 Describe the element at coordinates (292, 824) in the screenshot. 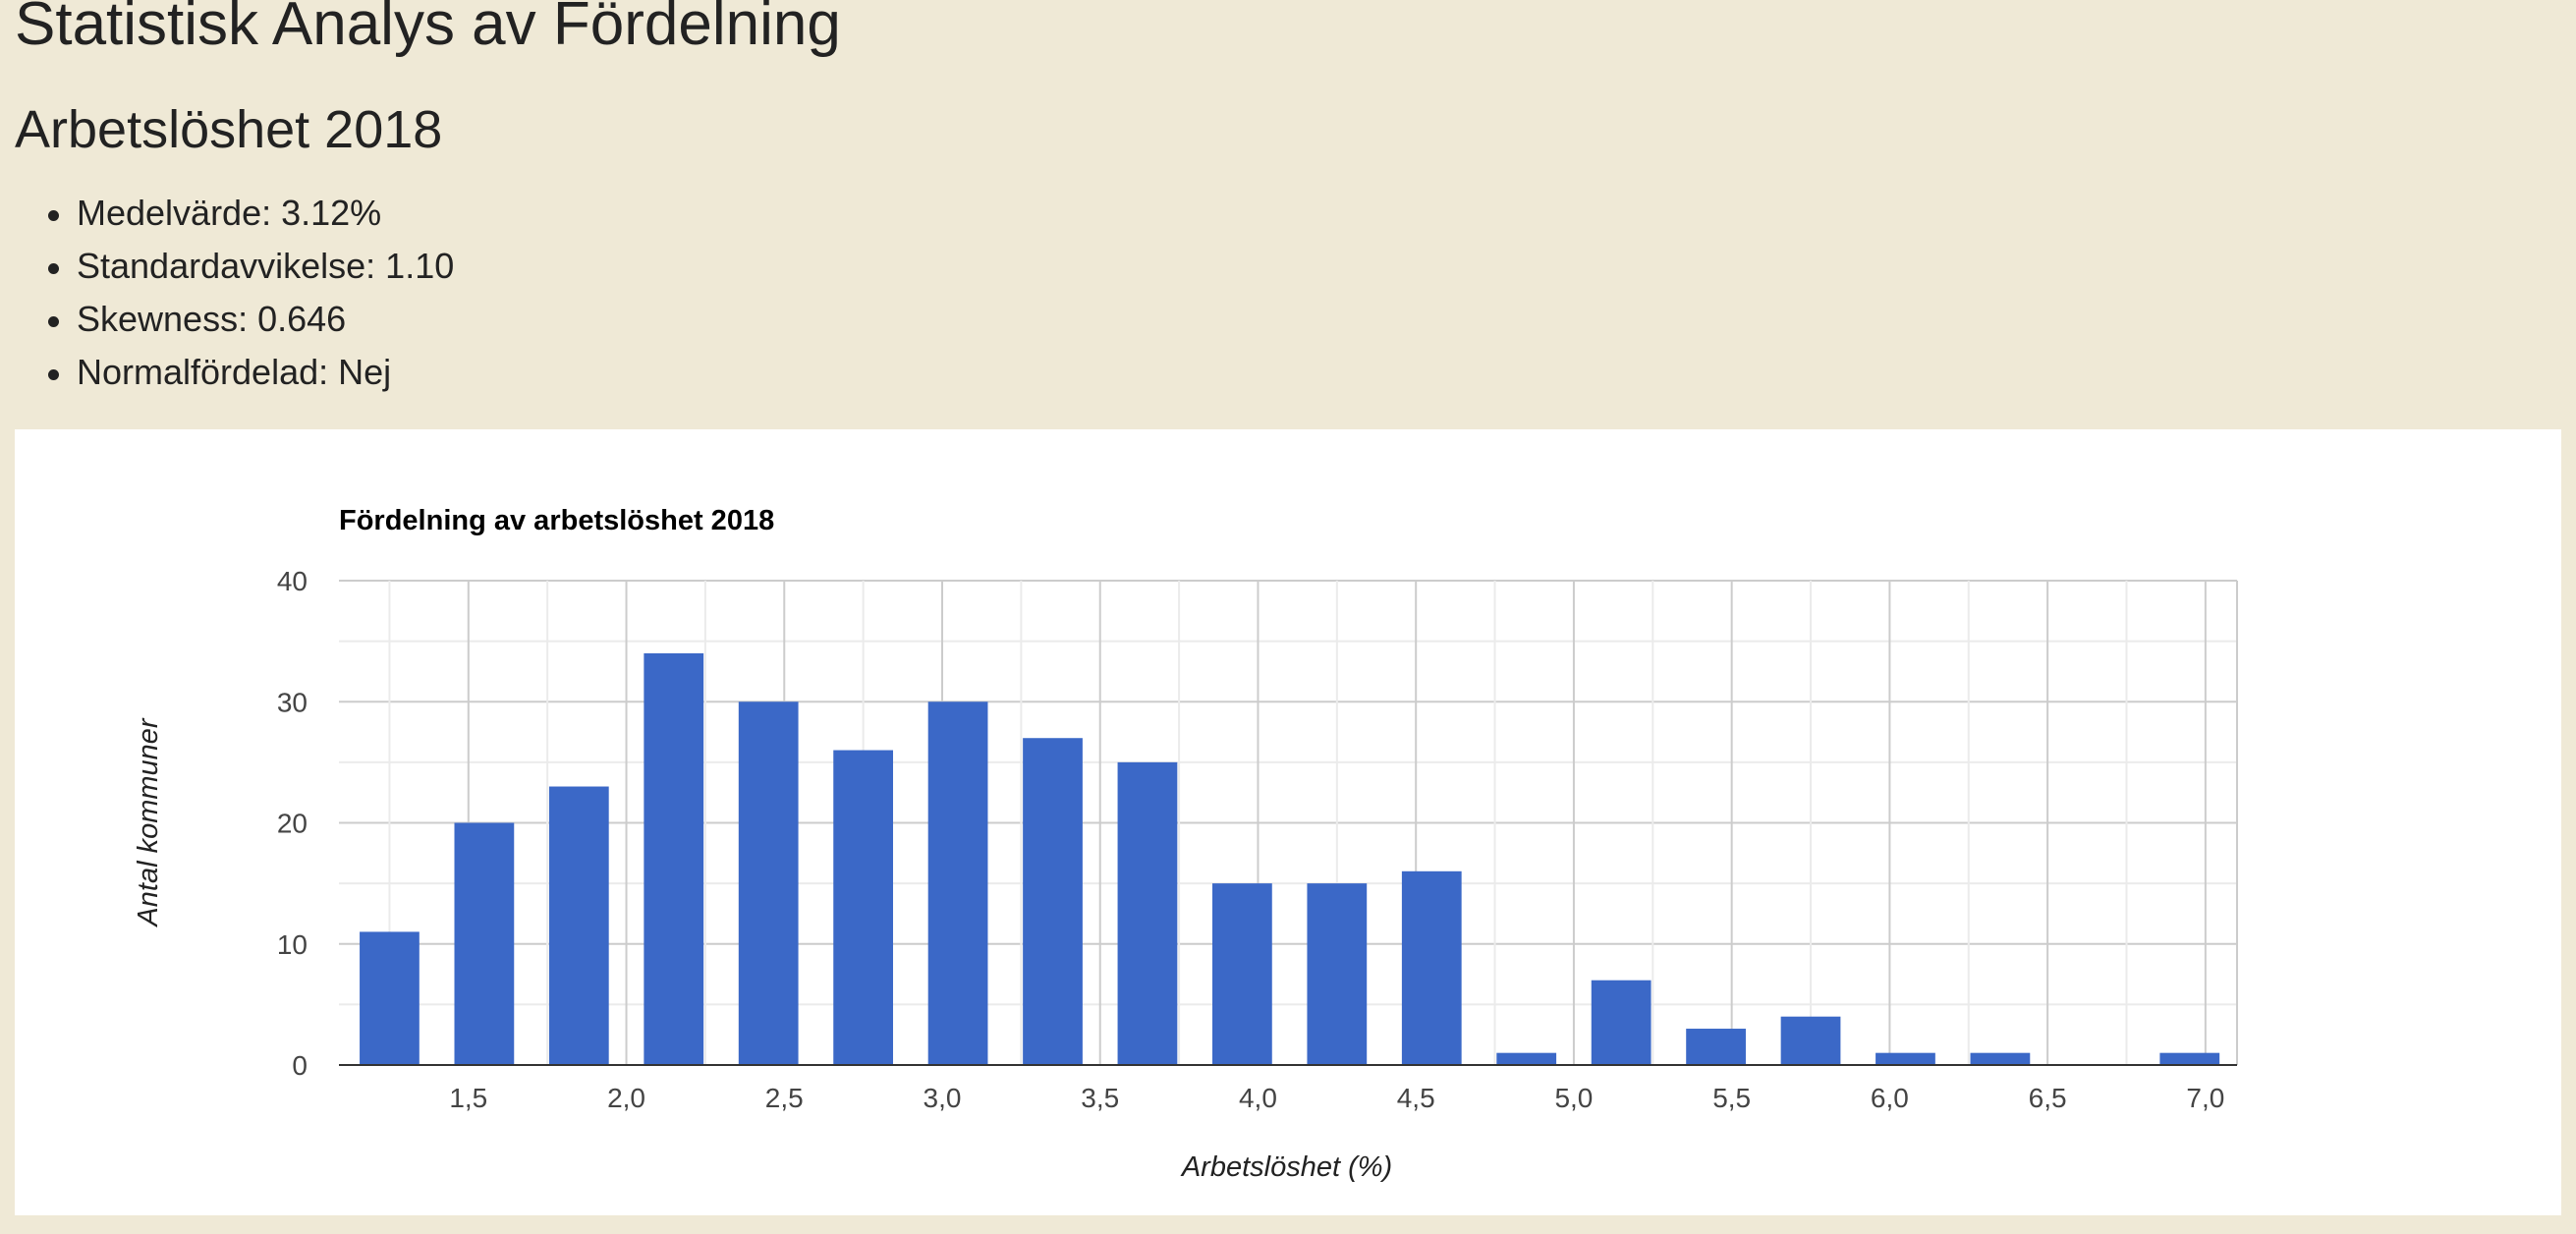

I see `y-tick-label: 20` at that location.